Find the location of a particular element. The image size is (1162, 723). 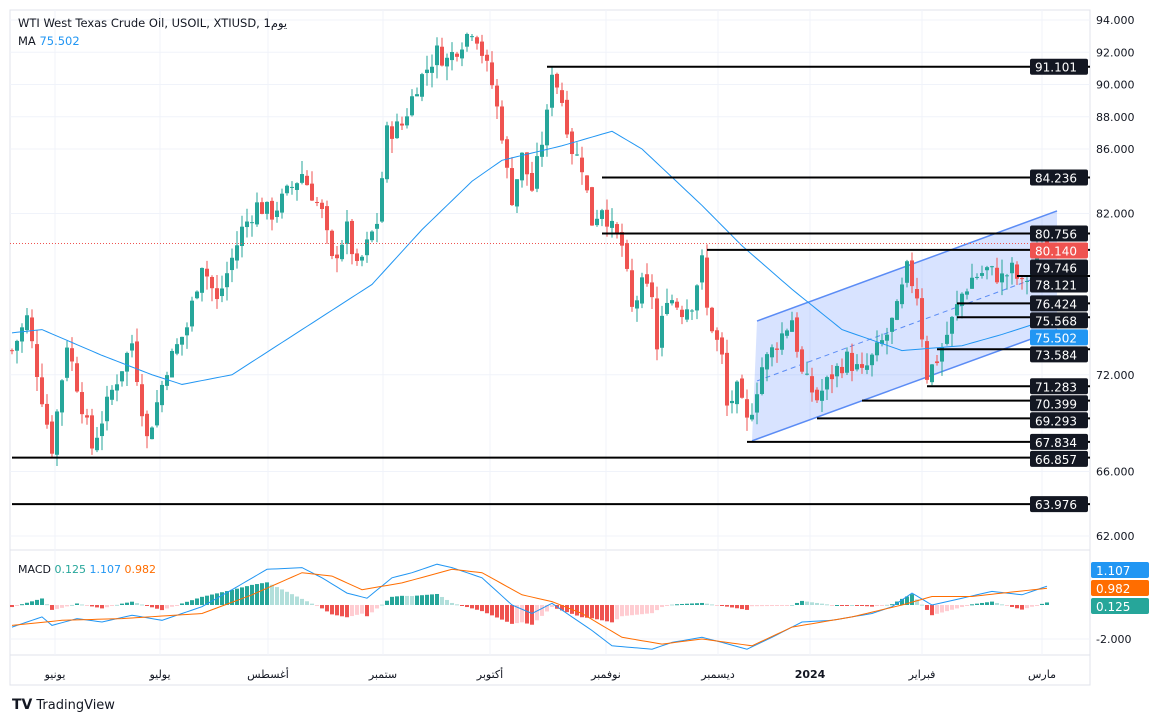

level-price-label: 76.424 is located at coordinates (1056, 304).